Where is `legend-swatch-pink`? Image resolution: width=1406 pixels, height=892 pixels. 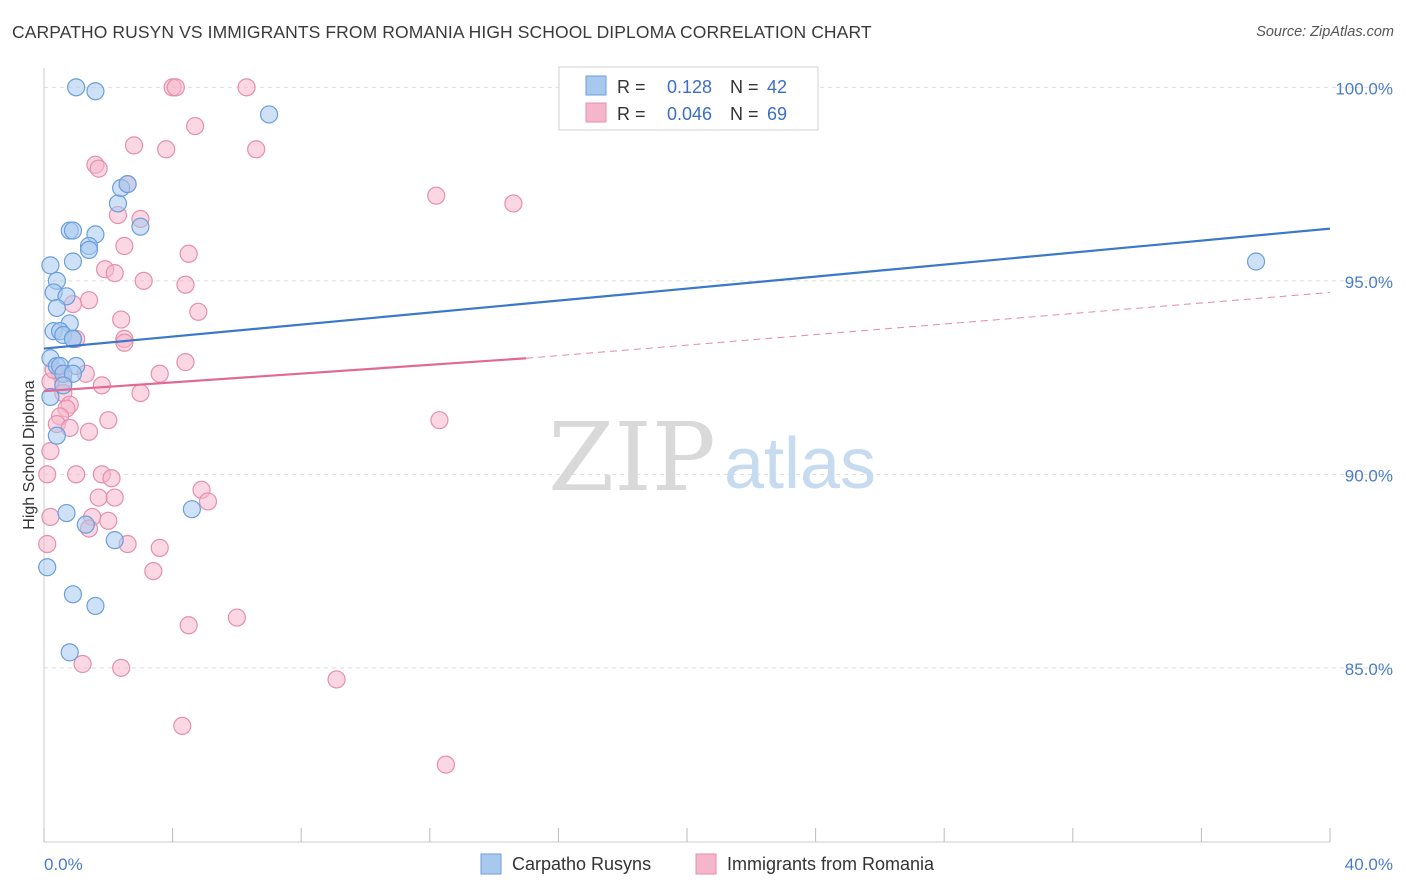
legend-swatch-pink is located at coordinates (596, 112).